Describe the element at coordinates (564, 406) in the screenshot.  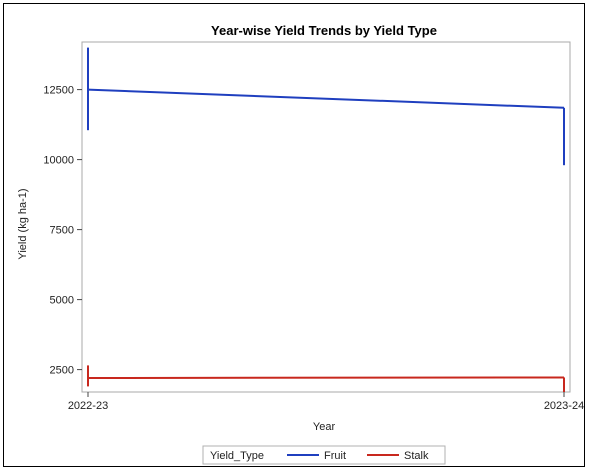
I see `x-tick-label: 2023-24` at that location.